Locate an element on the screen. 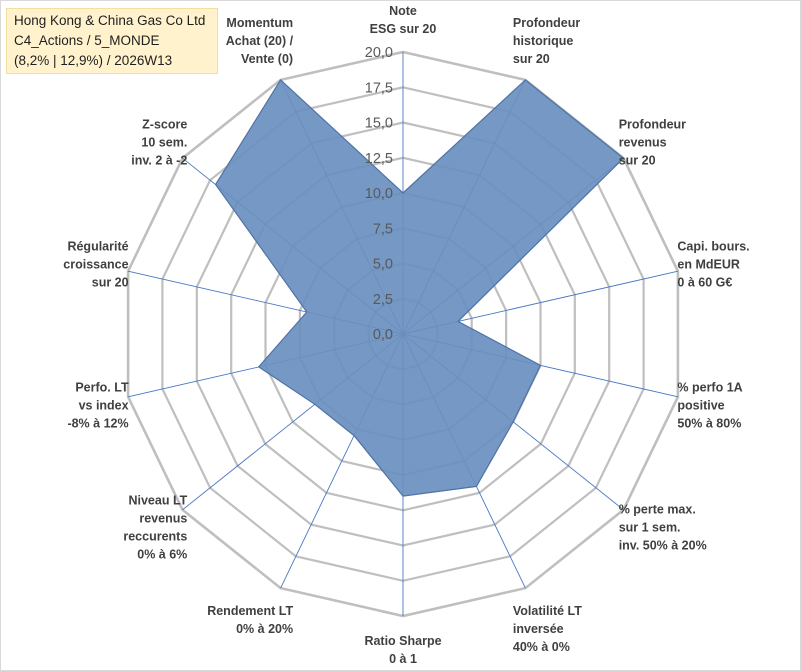 The height and width of the screenshot is (671, 801). axis-label-line: sur 1 sem. is located at coordinates (650, 528).